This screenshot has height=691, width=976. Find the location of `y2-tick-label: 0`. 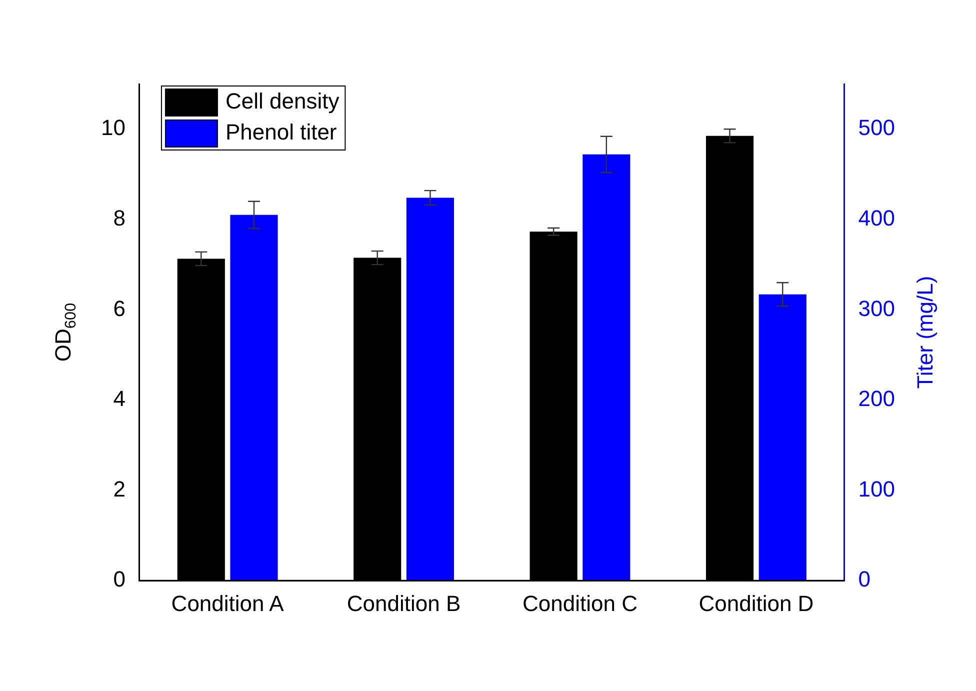

y2-tick-label: 0 is located at coordinates (864, 579).